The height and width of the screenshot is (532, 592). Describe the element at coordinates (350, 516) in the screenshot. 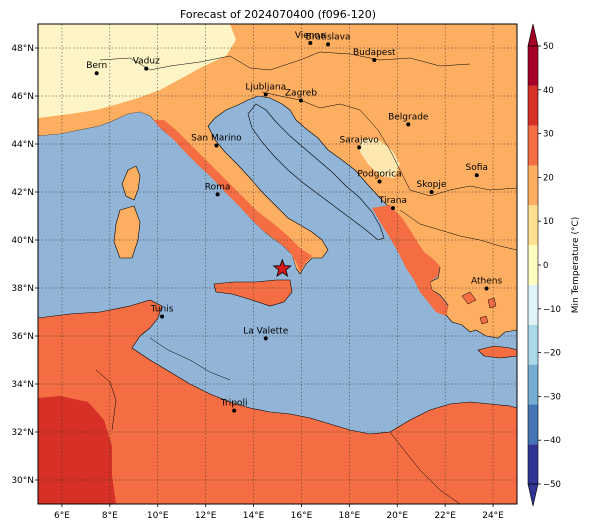

I see `lon-tick-label: 18°E` at that location.